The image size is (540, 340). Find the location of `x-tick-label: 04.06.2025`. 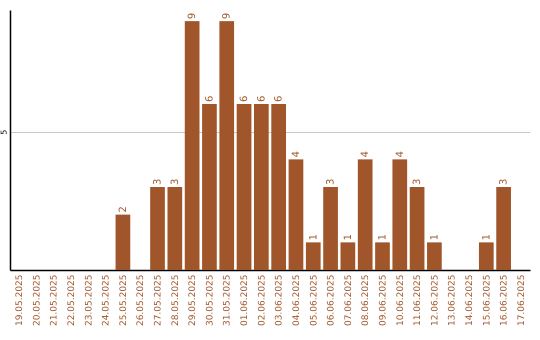

x-tick-label: 04.06.2025 is located at coordinates (297, 300).